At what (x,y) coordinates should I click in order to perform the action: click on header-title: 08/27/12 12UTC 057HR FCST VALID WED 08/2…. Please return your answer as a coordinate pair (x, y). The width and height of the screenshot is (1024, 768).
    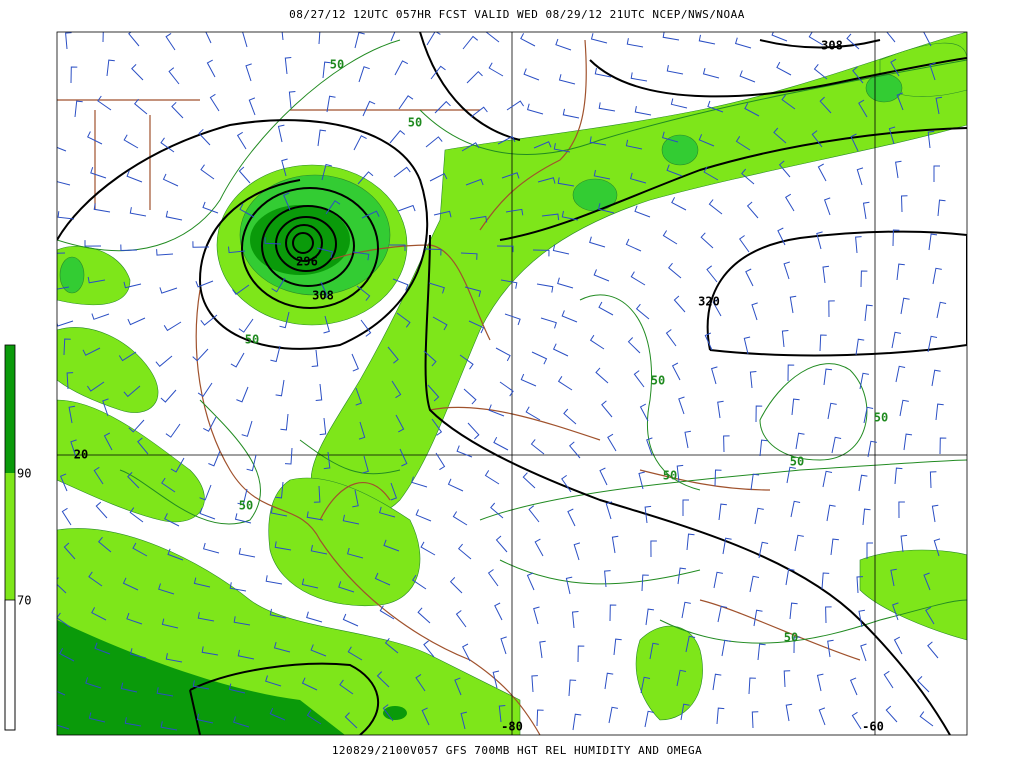
    Looking at the image, I should click on (517, 14).